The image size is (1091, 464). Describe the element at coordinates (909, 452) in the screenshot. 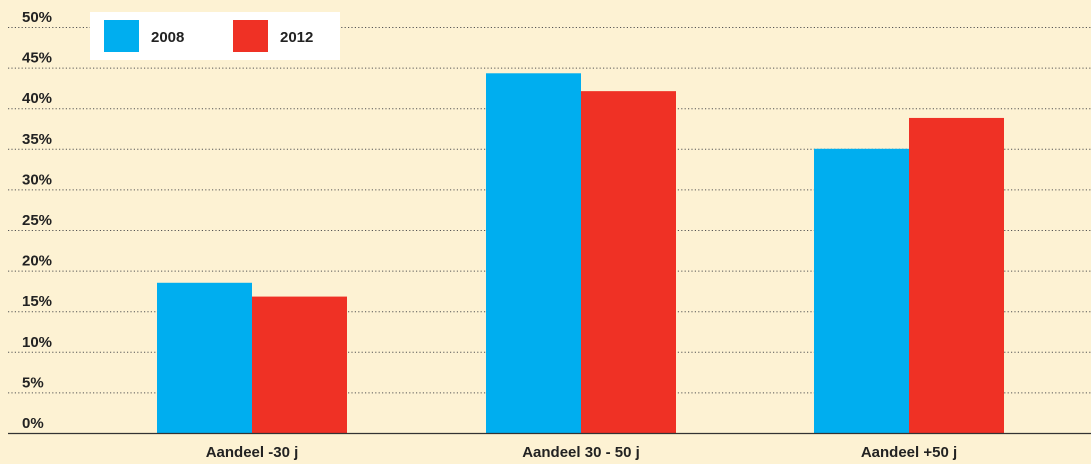

I see `x-tick-label: Aandeel +50 j` at that location.